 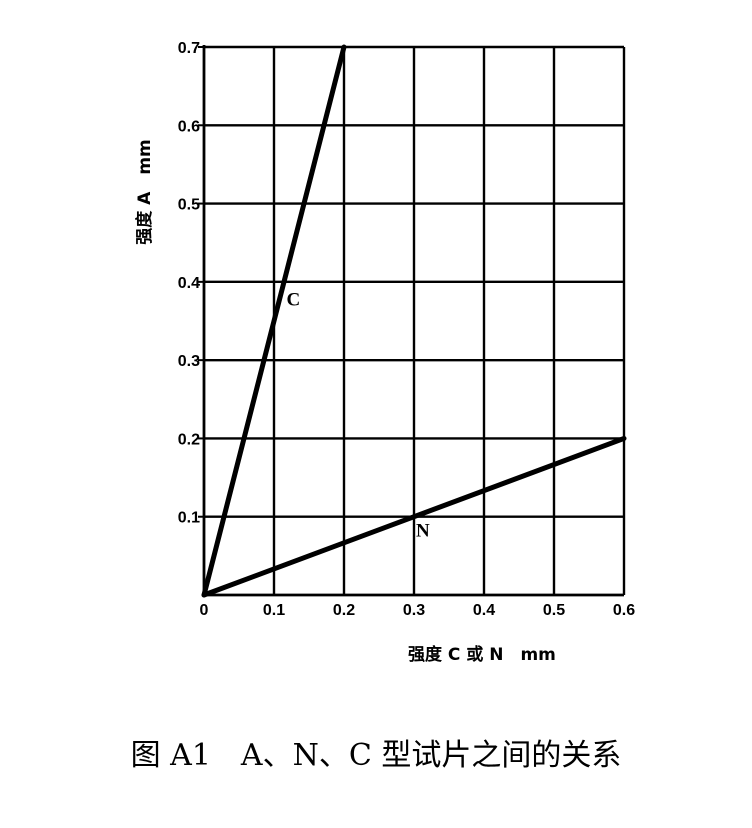 What do you see at coordinates (423, 530) in the screenshot?
I see `series-label-n: N` at bounding box center [423, 530].